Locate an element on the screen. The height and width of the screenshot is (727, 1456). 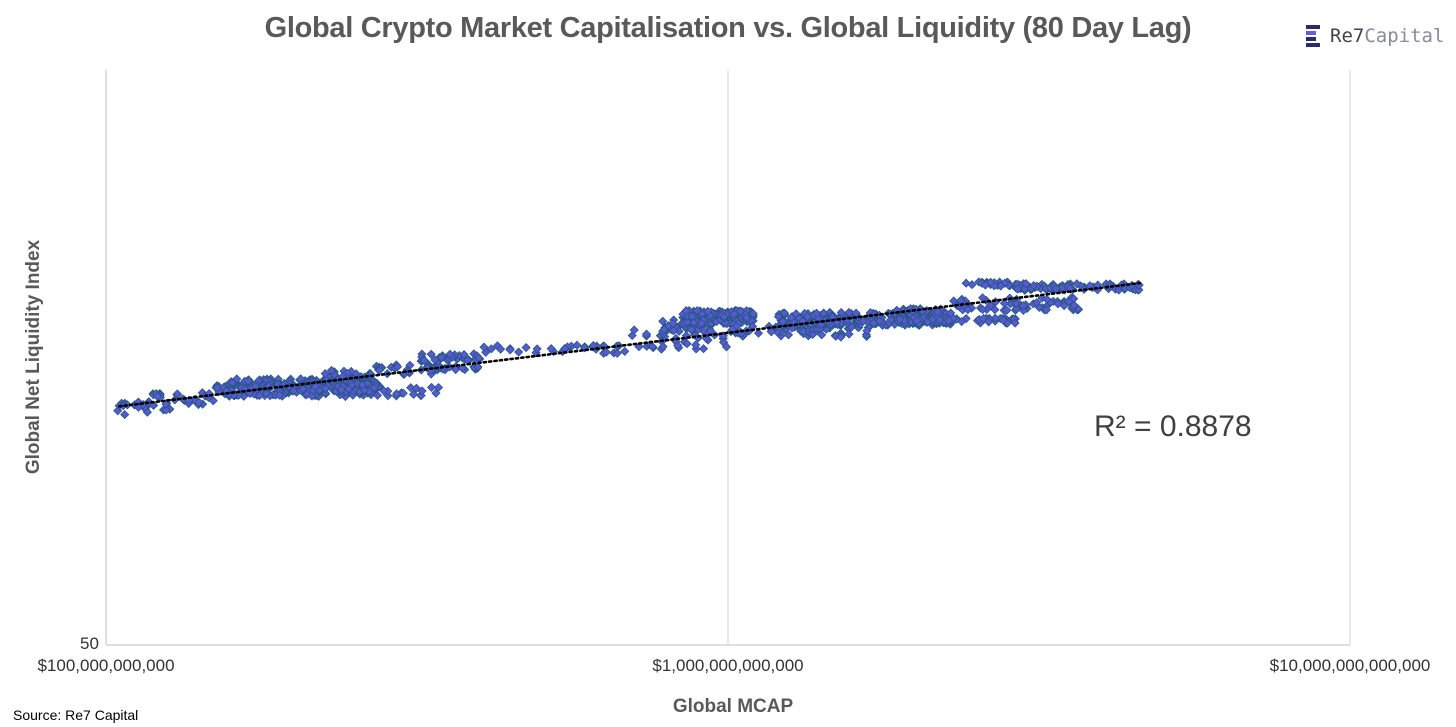
y-axis-label: Global Net Liquidity Index is located at coordinates (33, 357).